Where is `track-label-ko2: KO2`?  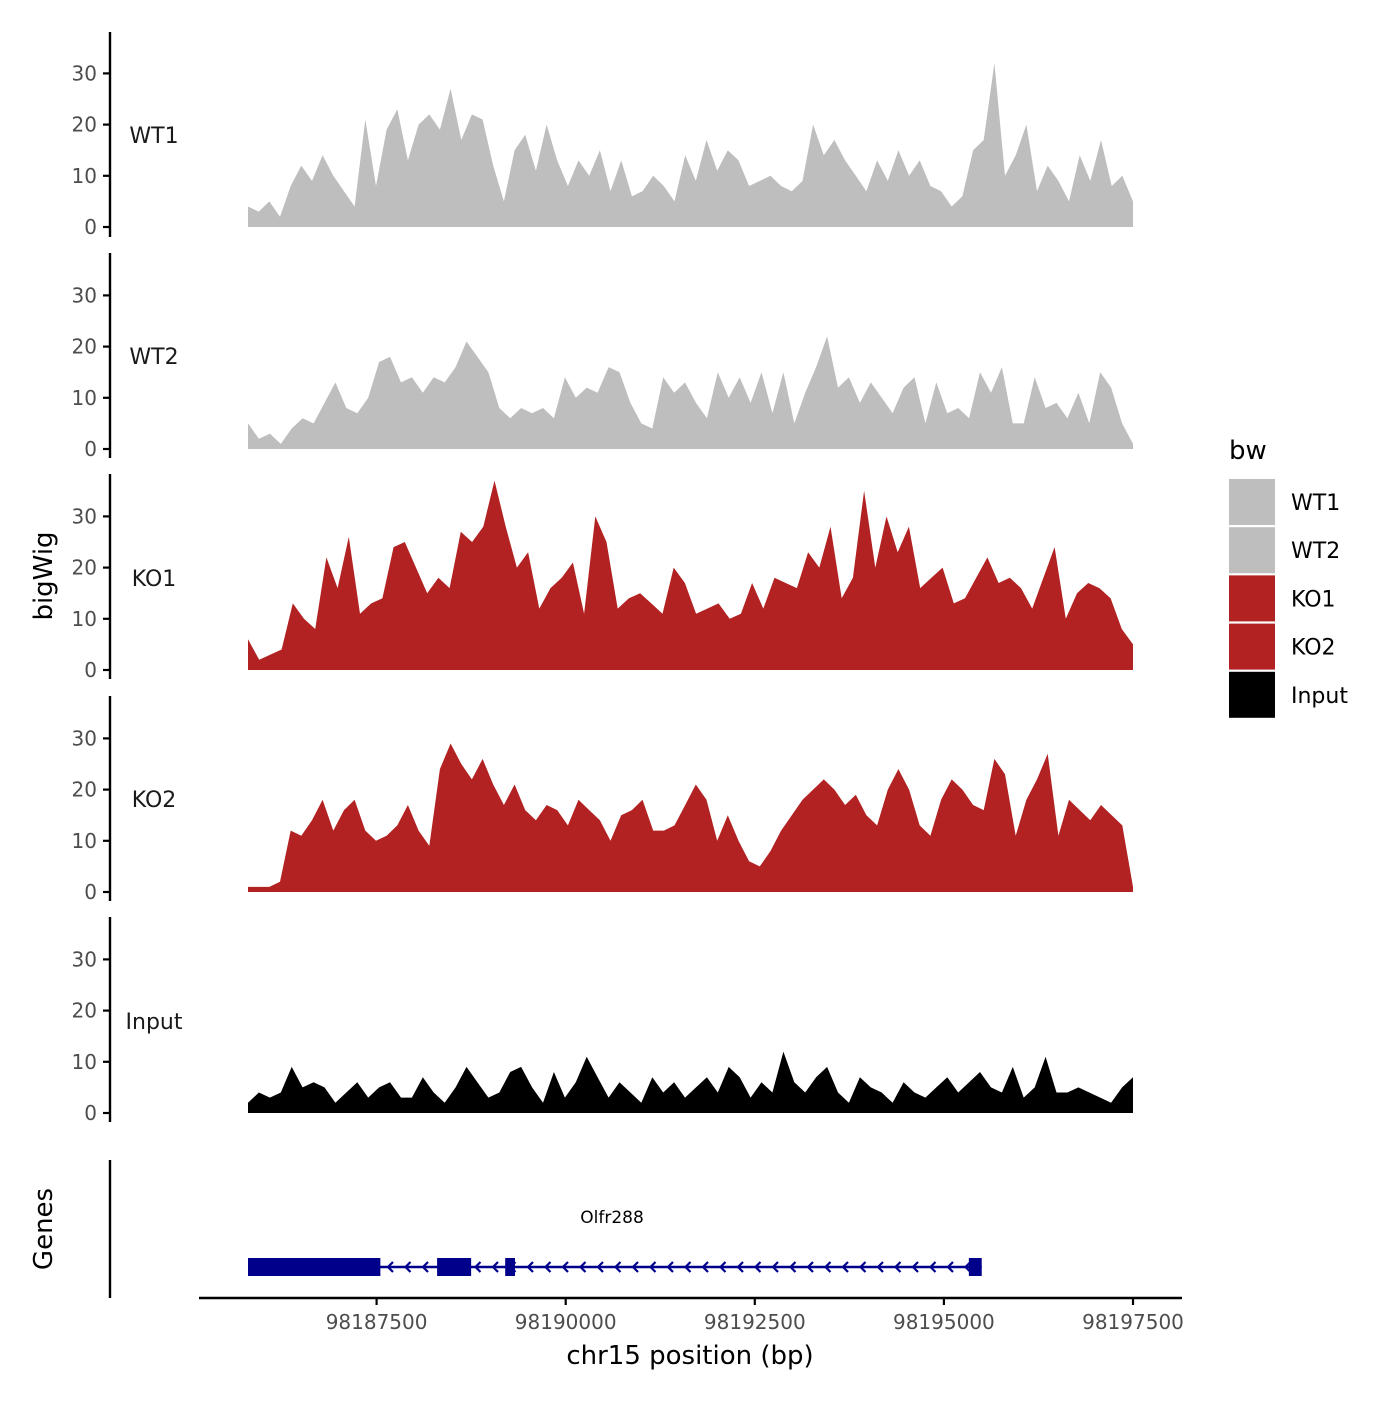 track-label-ko2: KO2 is located at coordinates (154, 800).